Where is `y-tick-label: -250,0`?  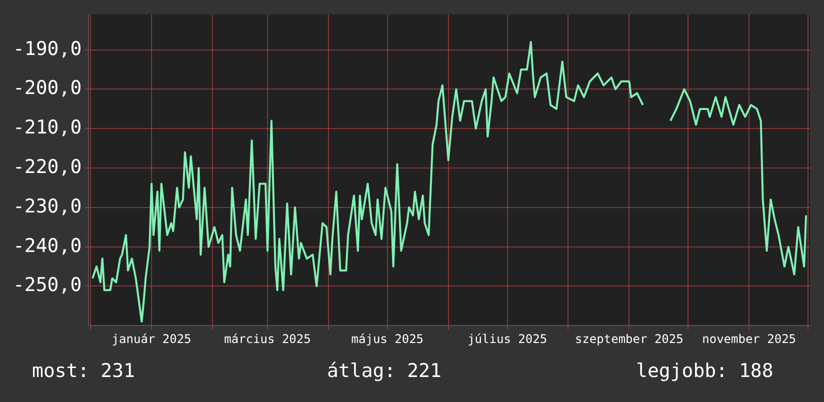 y-tick-label: -250,0 is located at coordinates (47, 285).